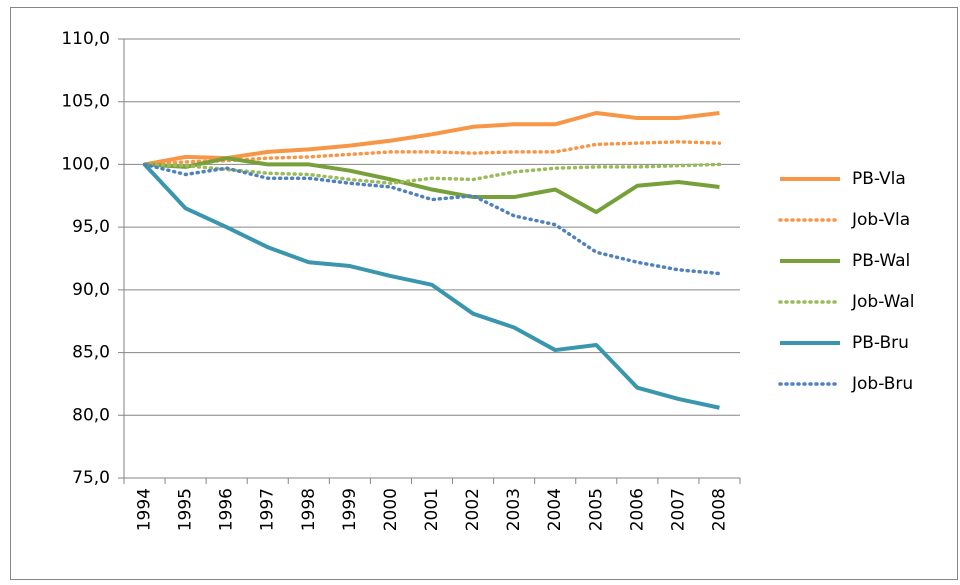 This screenshot has width=960, height=585. I want to click on x-tick-label: 2007, so click(678, 509).